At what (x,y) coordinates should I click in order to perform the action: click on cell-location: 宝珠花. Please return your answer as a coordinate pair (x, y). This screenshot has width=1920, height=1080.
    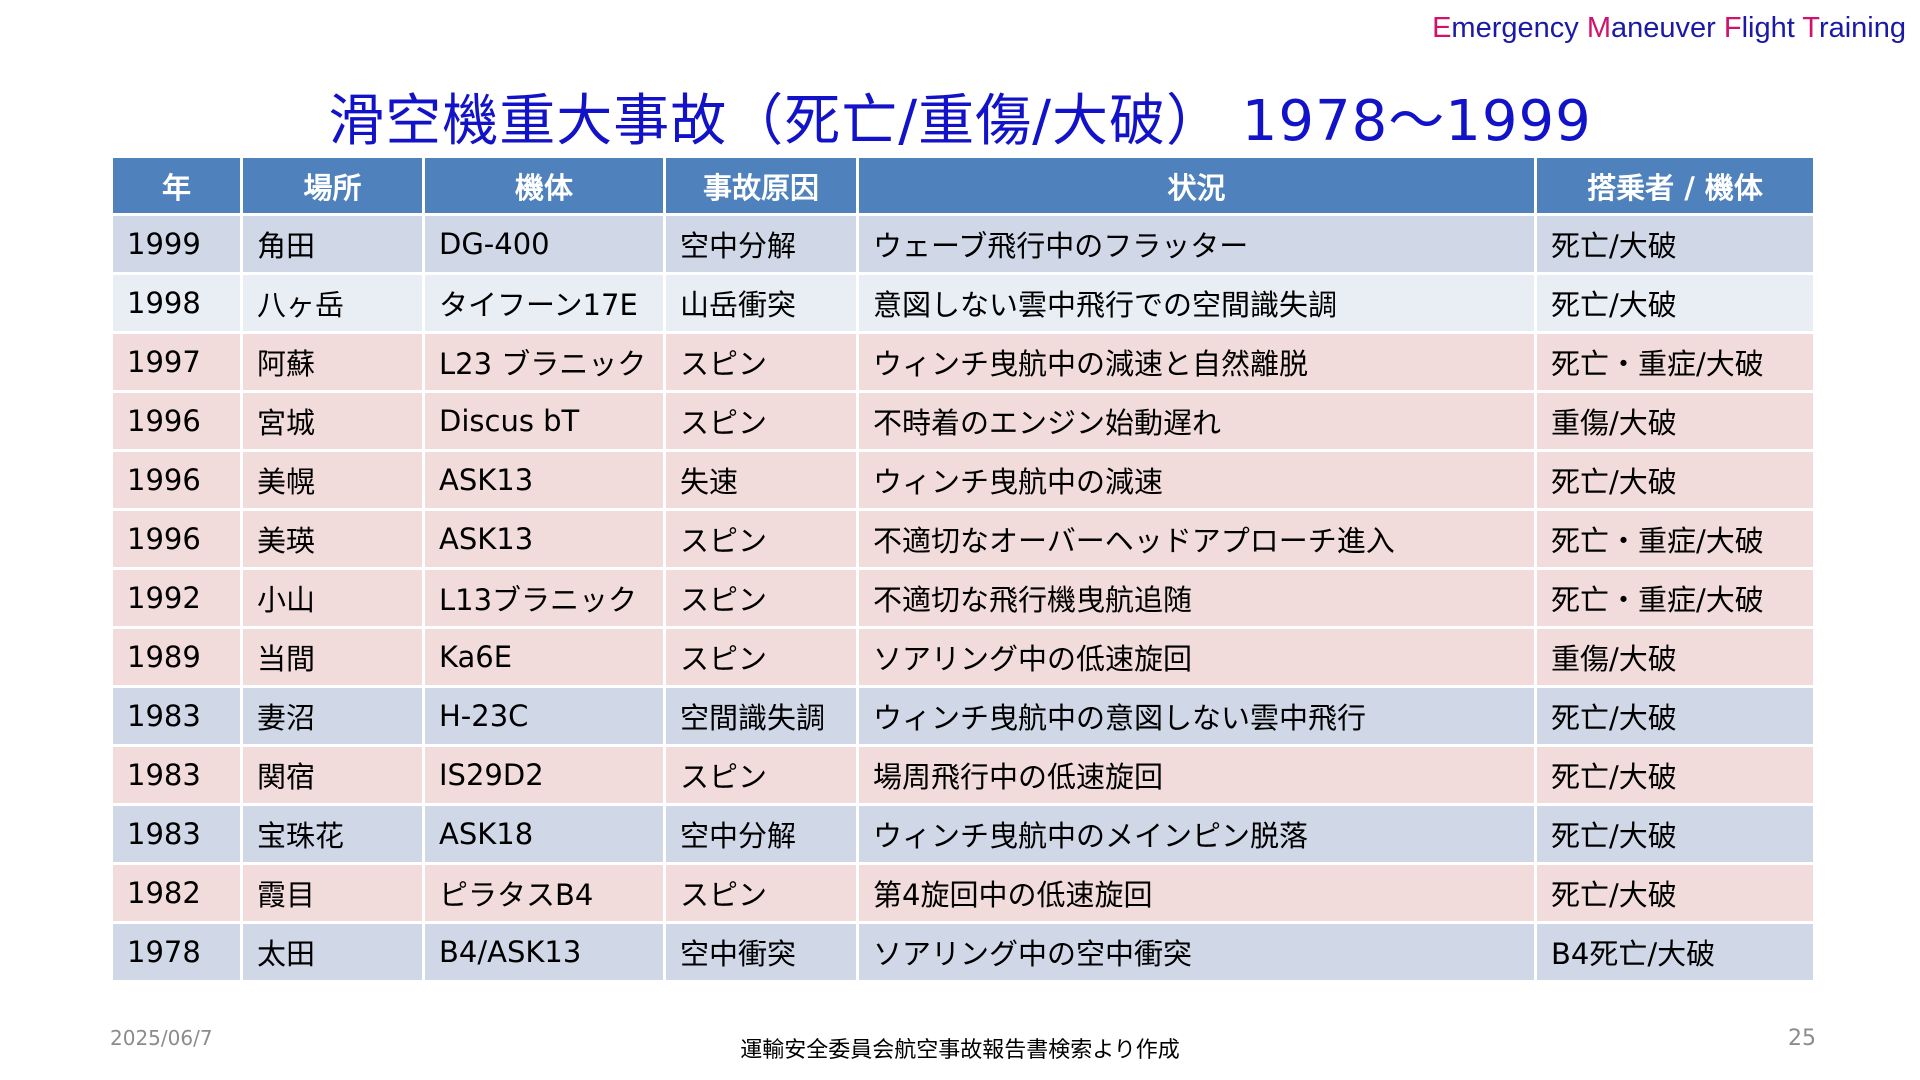
    Looking at the image, I should click on (332, 834).